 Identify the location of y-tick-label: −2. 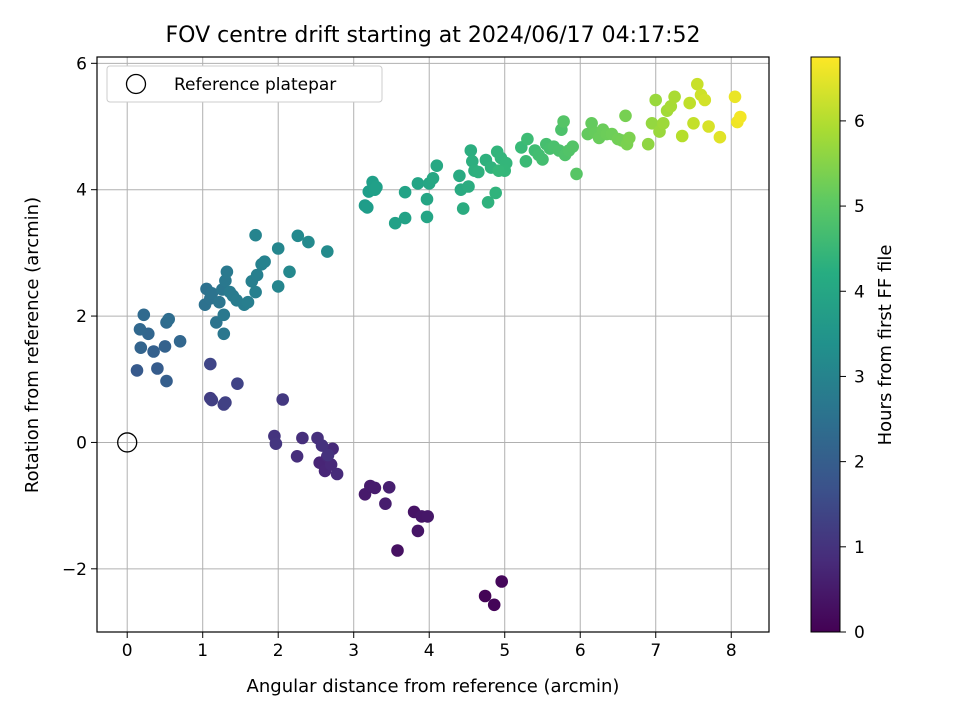
(74, 570).